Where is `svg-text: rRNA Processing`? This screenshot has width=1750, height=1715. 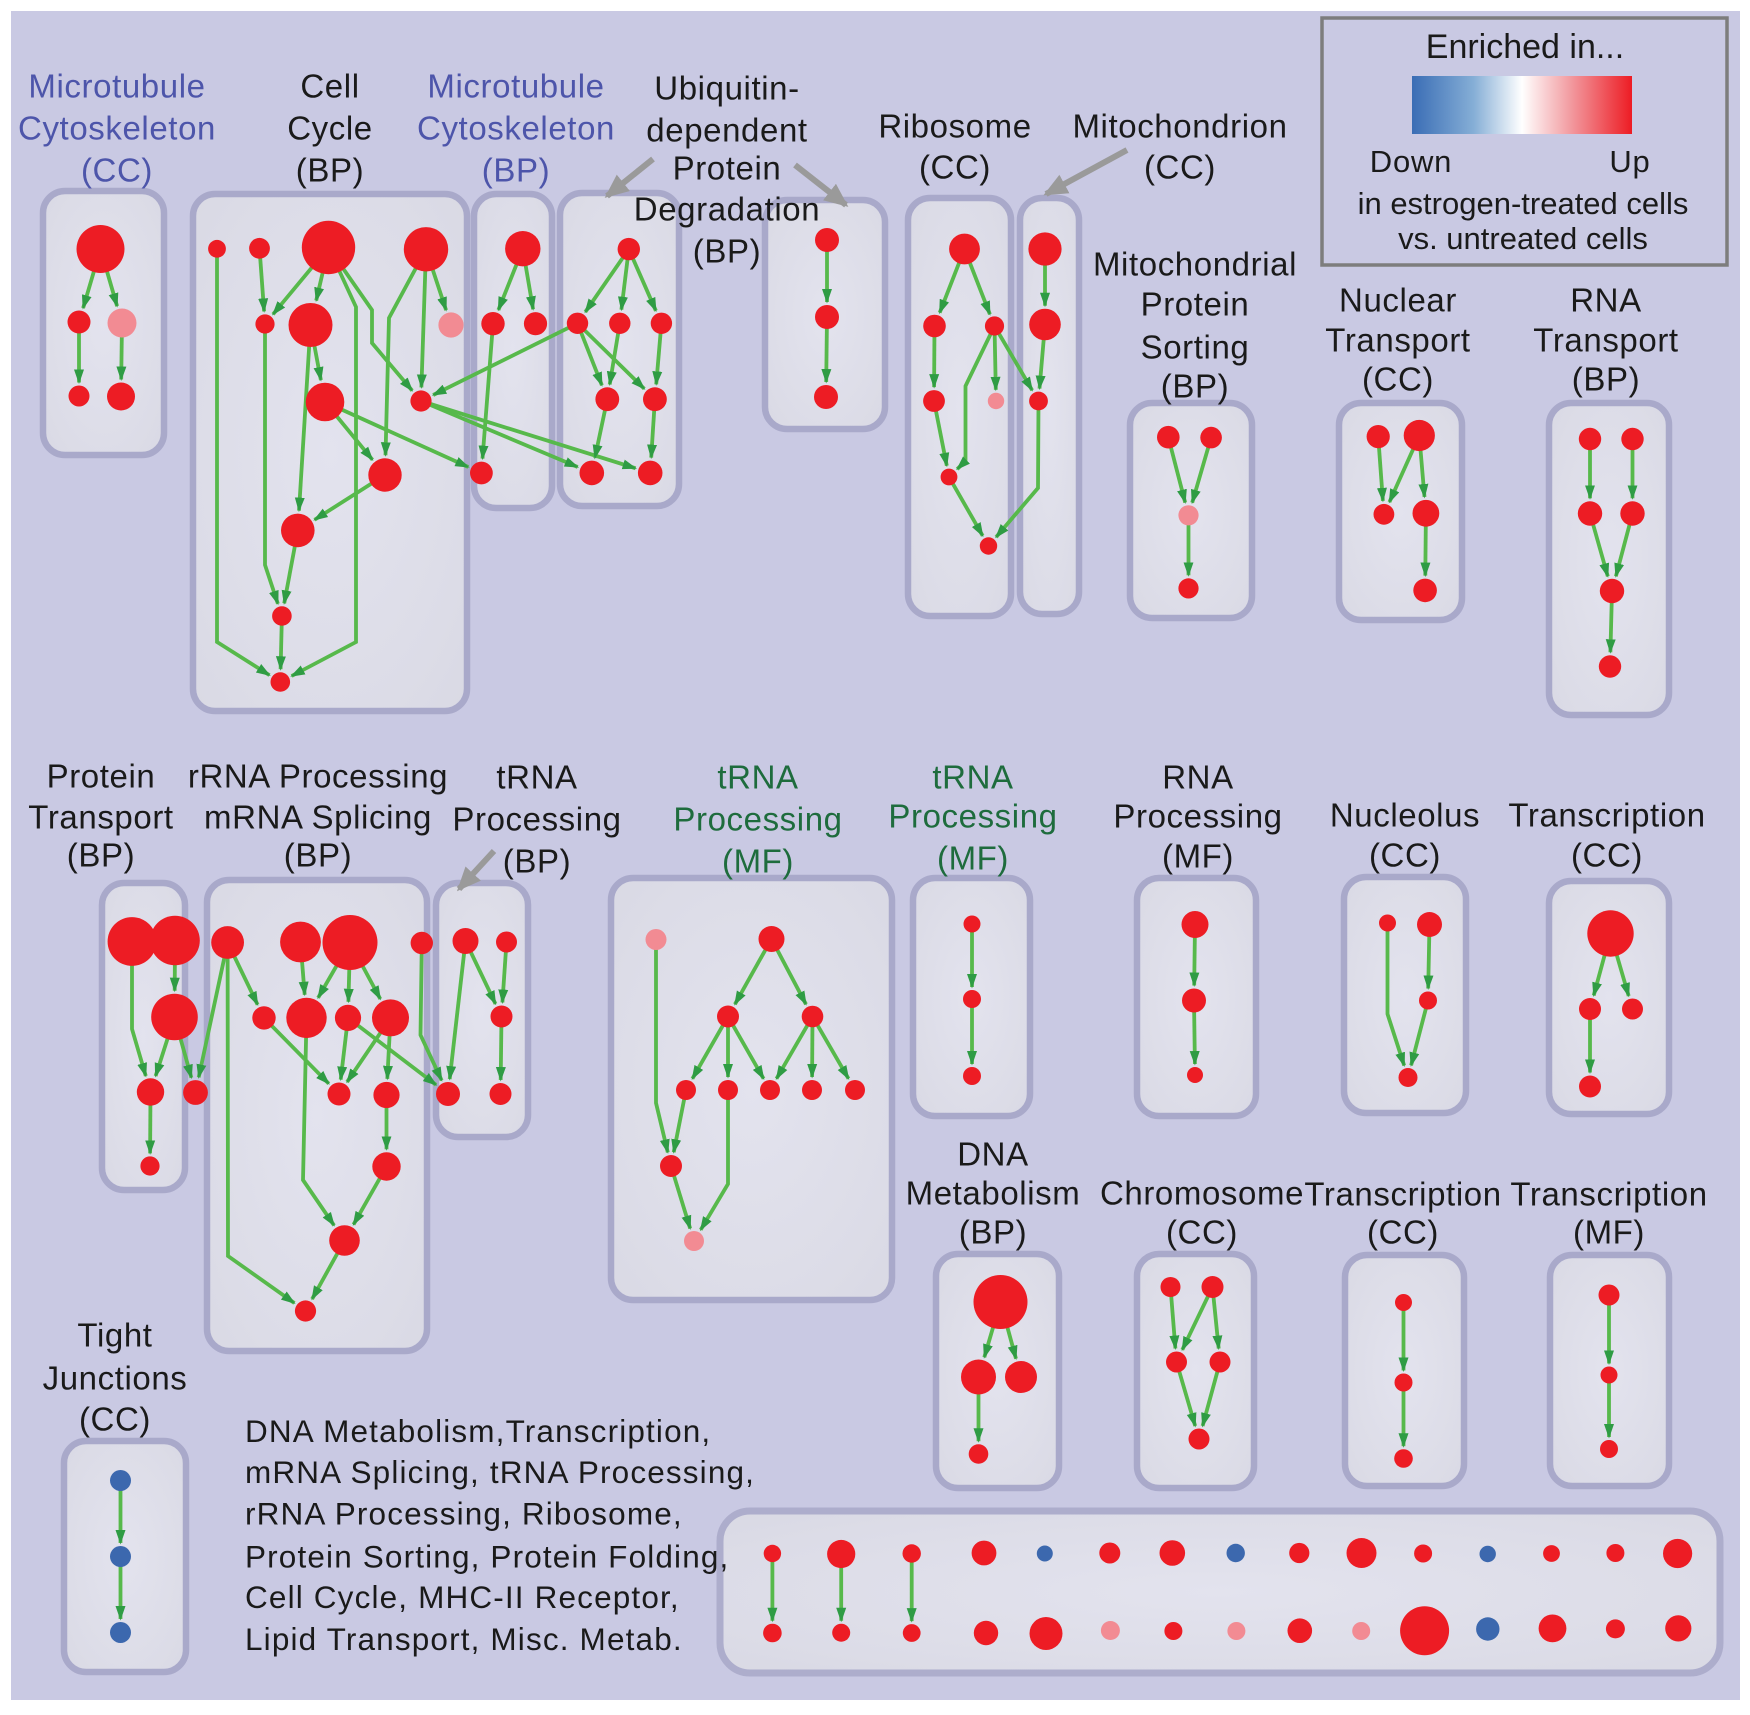 svg-text: rRNA Processing is located at coordinates (318, 776).